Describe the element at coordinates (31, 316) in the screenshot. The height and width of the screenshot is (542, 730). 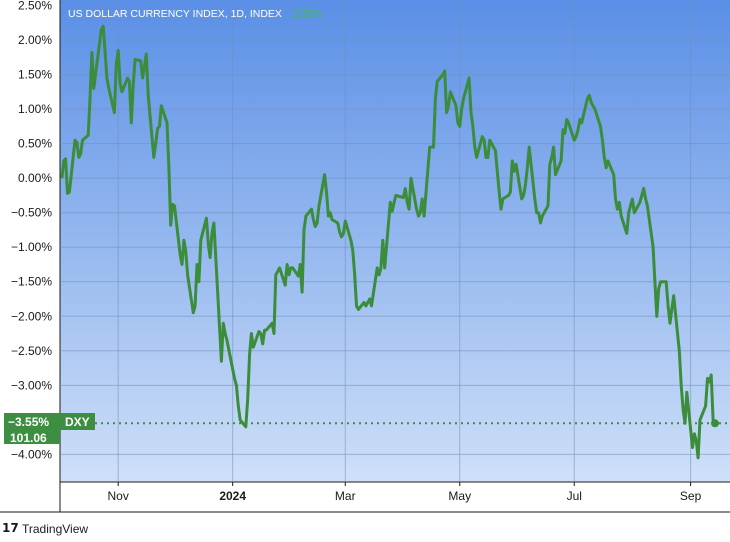
I see `y-tick-label: −2.00%` at that location.